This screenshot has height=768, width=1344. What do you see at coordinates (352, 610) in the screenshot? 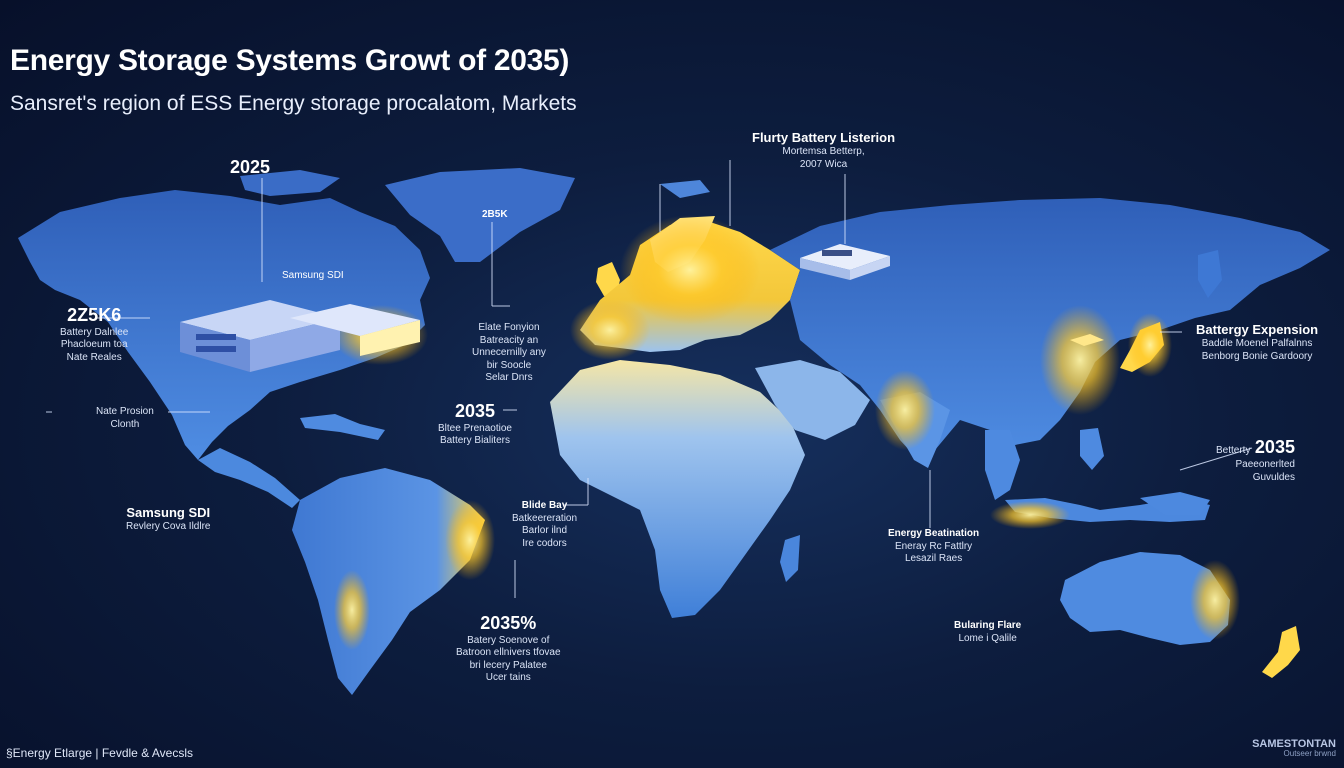
I see `chile-glow` at bounding box center [352, 610].